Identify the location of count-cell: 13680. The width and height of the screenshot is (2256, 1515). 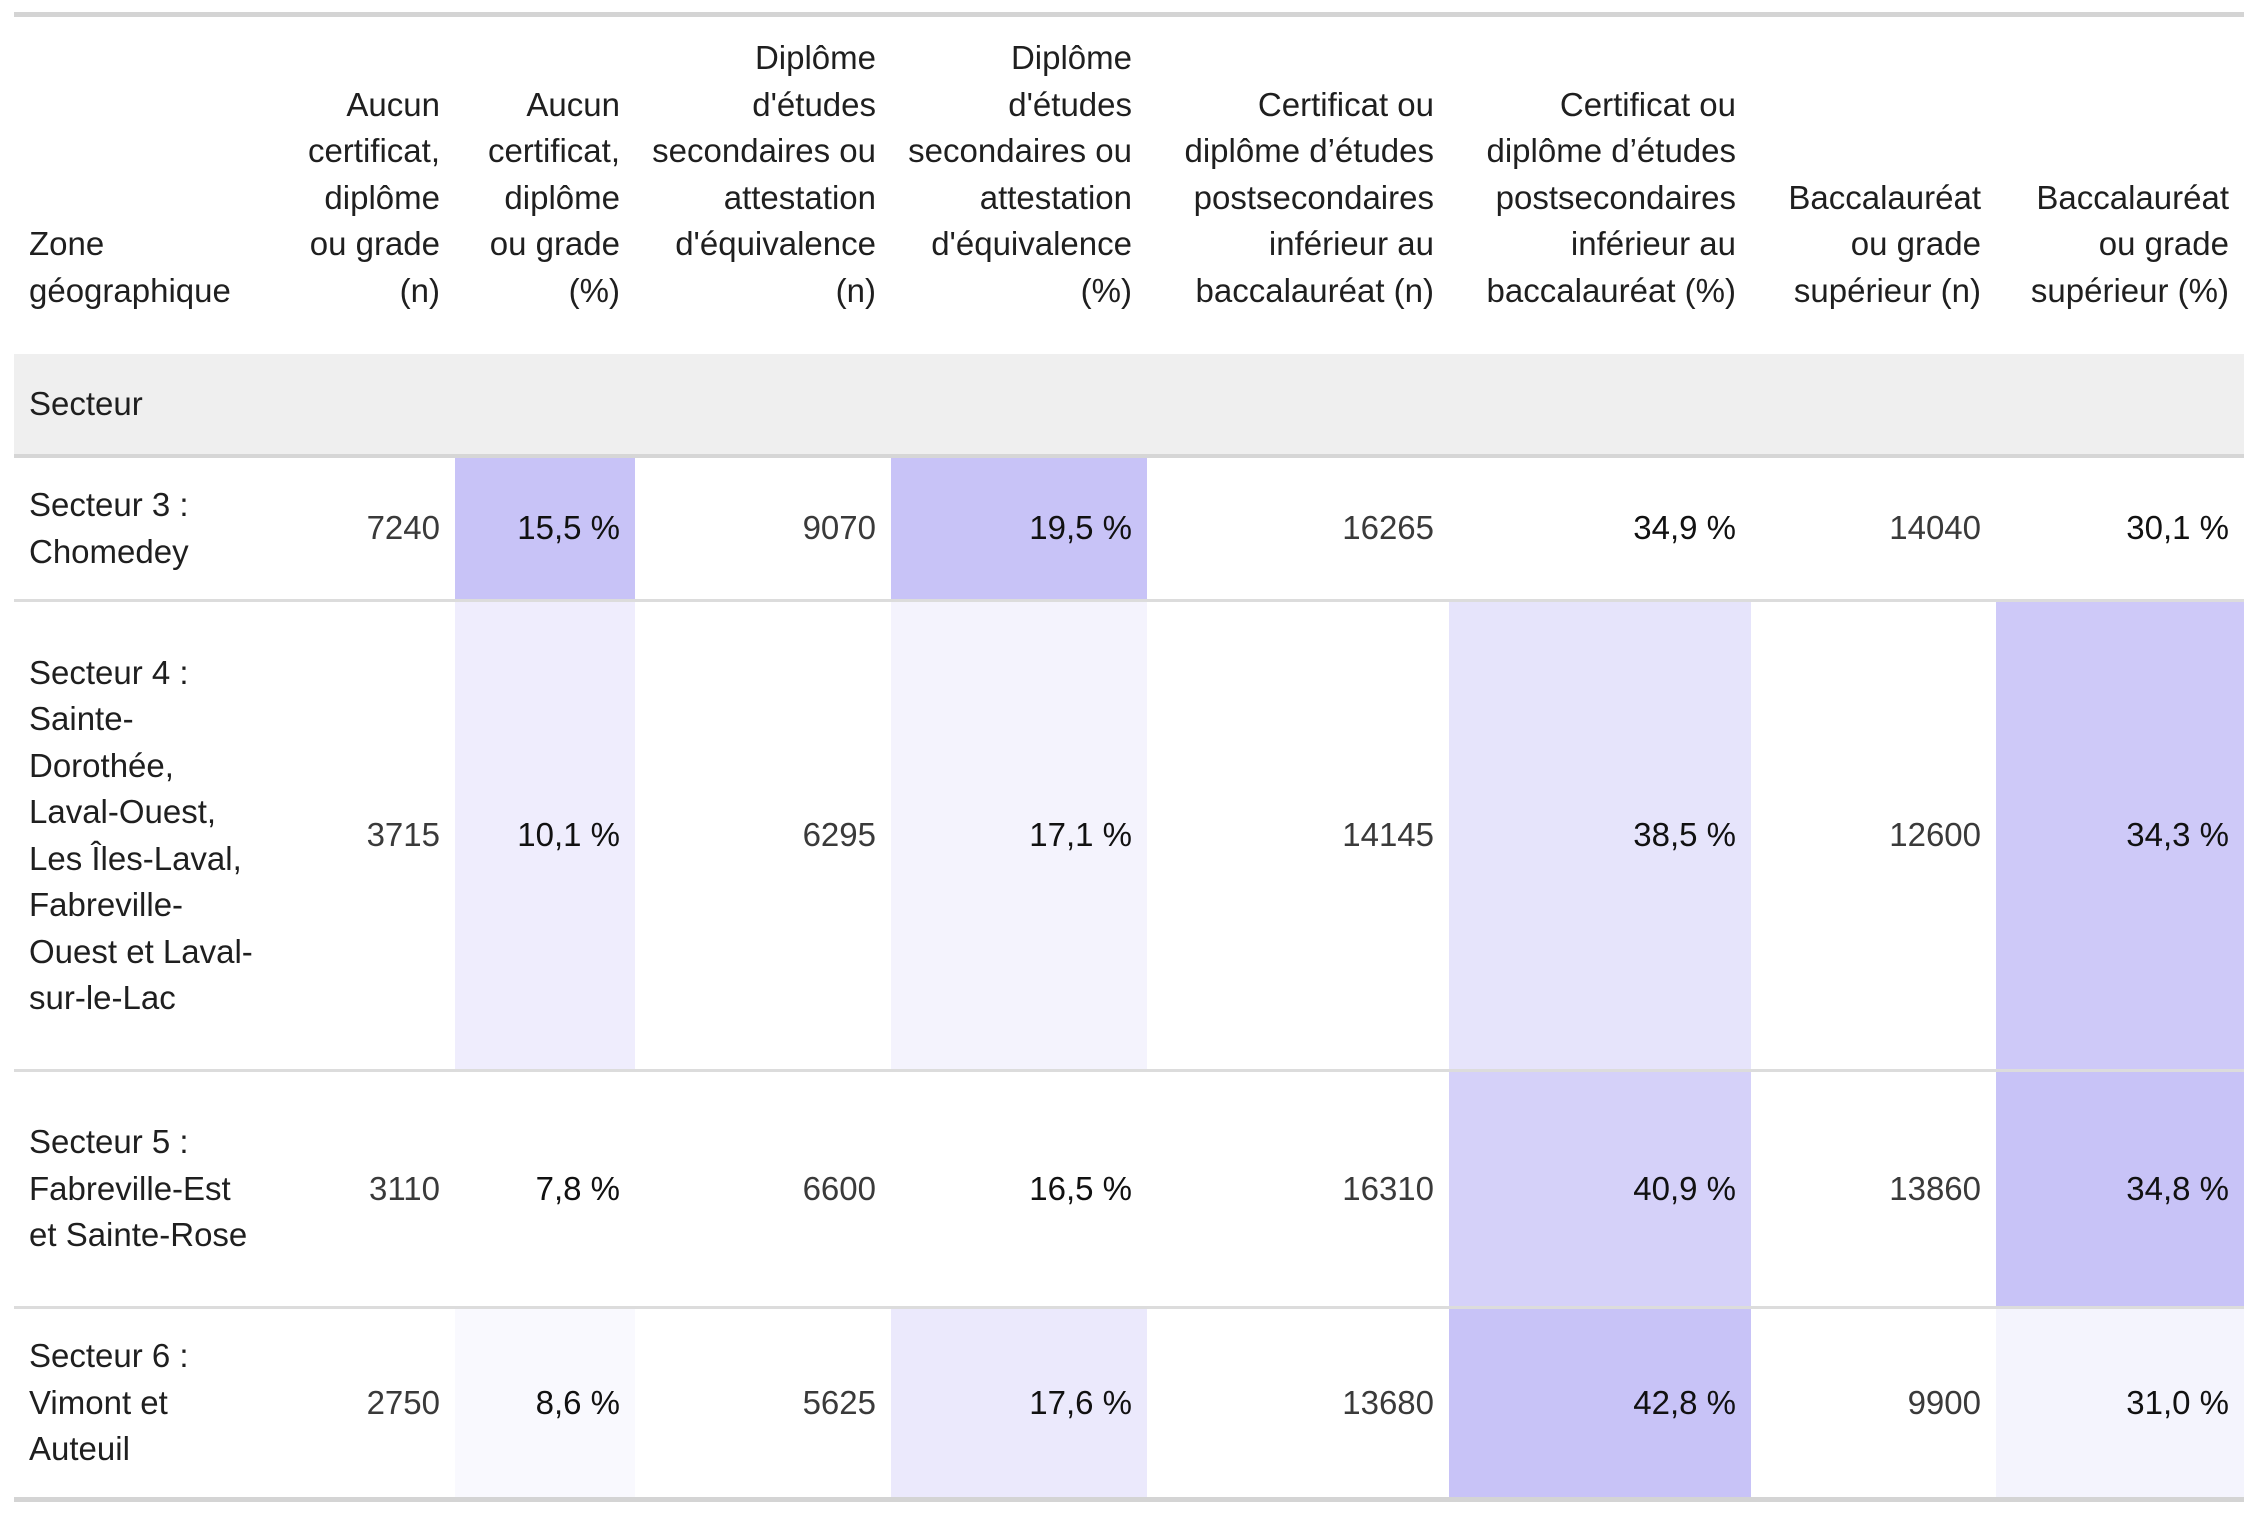
(1298, 1404).